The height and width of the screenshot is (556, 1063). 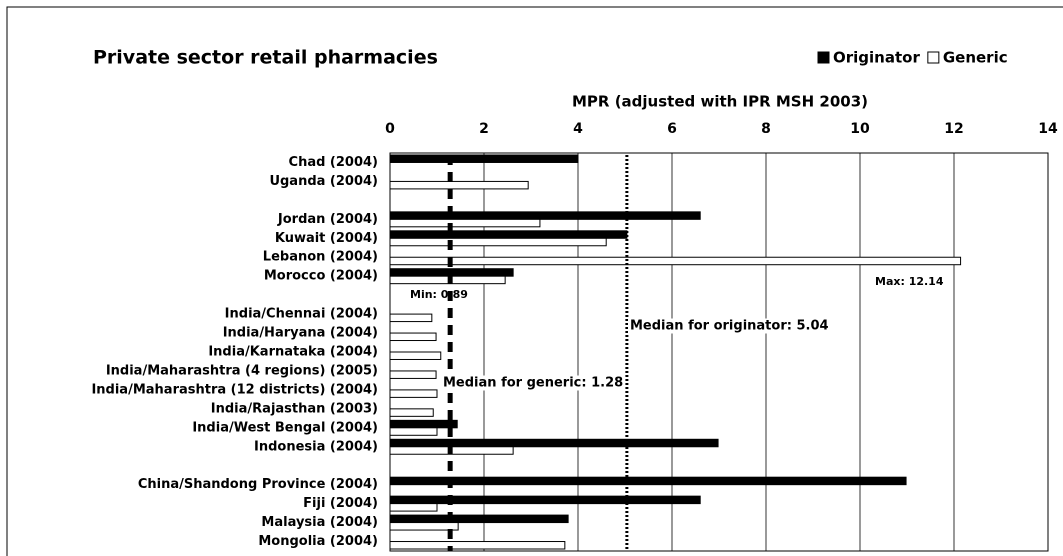 What do you see at coordinates (578, 129) in the screenshot?
I see `x-tick-label: 4` at bounding box center [578, 129].